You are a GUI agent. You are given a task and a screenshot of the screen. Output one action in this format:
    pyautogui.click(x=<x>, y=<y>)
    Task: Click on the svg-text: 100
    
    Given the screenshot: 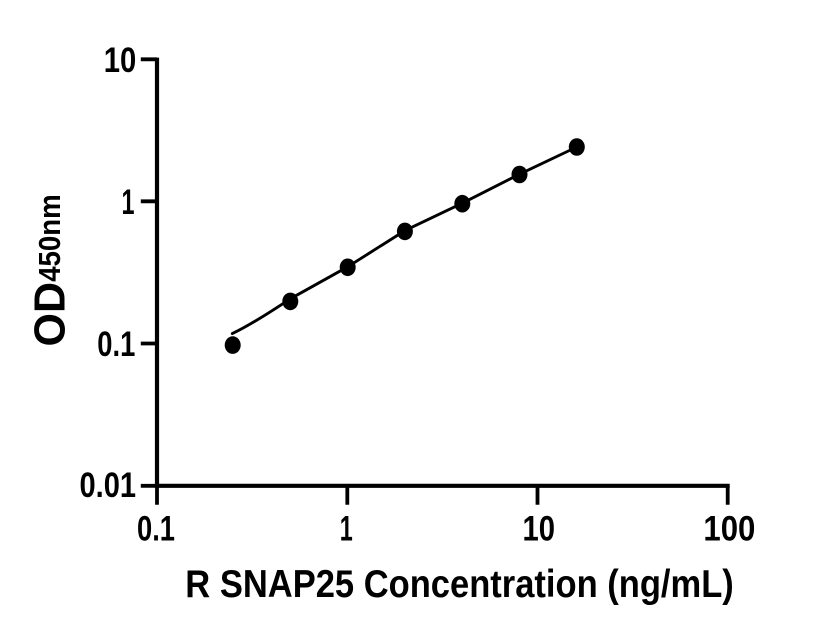 What is the action you would take?
    pyautogui.click(x=729, y=529)
    